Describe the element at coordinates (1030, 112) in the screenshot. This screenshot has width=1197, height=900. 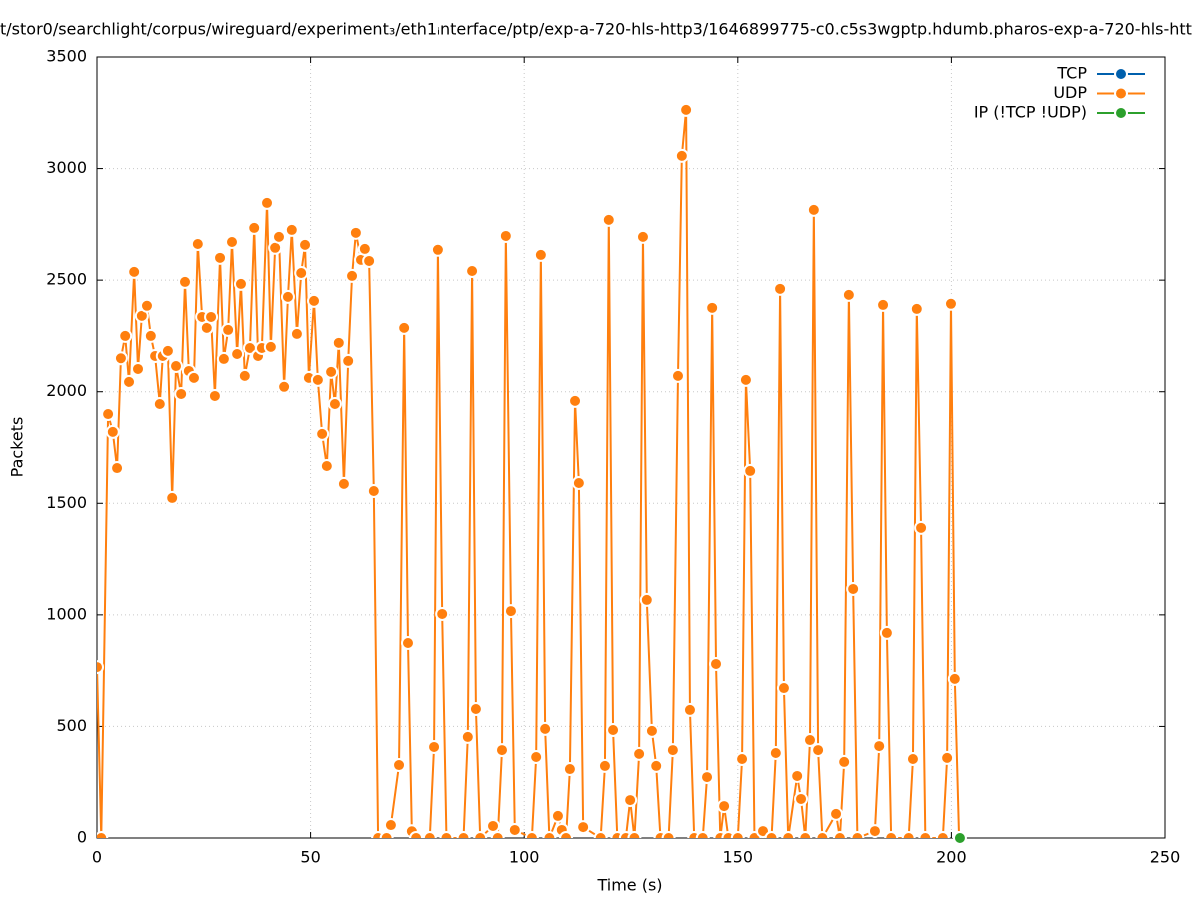
I see `legend-label: IP (!TCP !UDP)` at that location.